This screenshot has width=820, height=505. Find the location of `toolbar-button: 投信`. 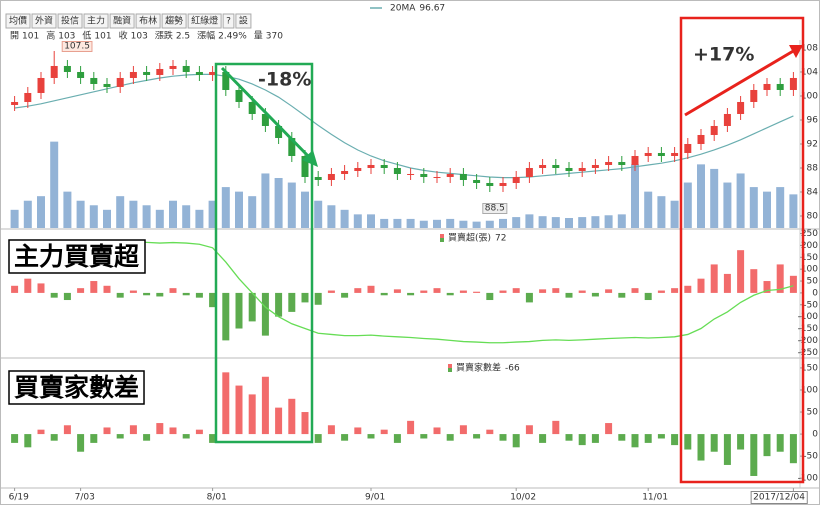

toolbar-button: 投信 is located at coordinates (70, 21).